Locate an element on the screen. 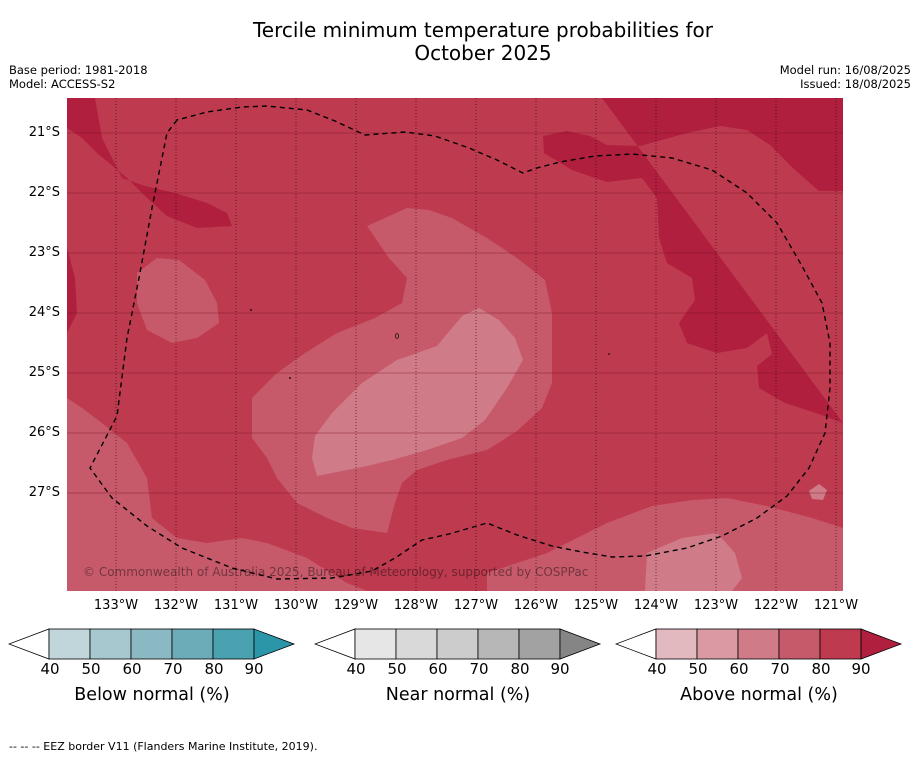 The image size is (919, 758). colorbar-above-title: Above normal (%) is located at coordinates (759, 695).